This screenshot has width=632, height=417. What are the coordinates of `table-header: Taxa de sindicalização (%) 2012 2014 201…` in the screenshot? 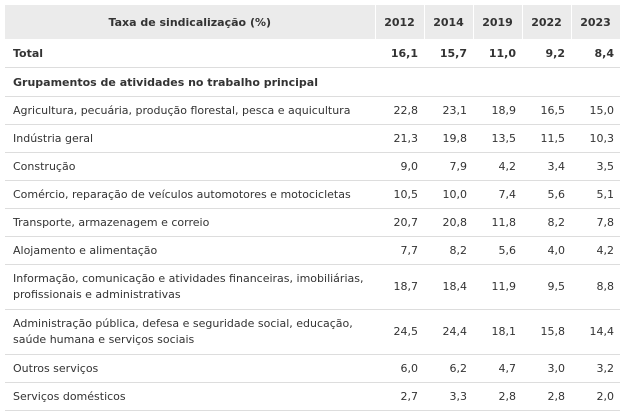 It's located at (313, 22).